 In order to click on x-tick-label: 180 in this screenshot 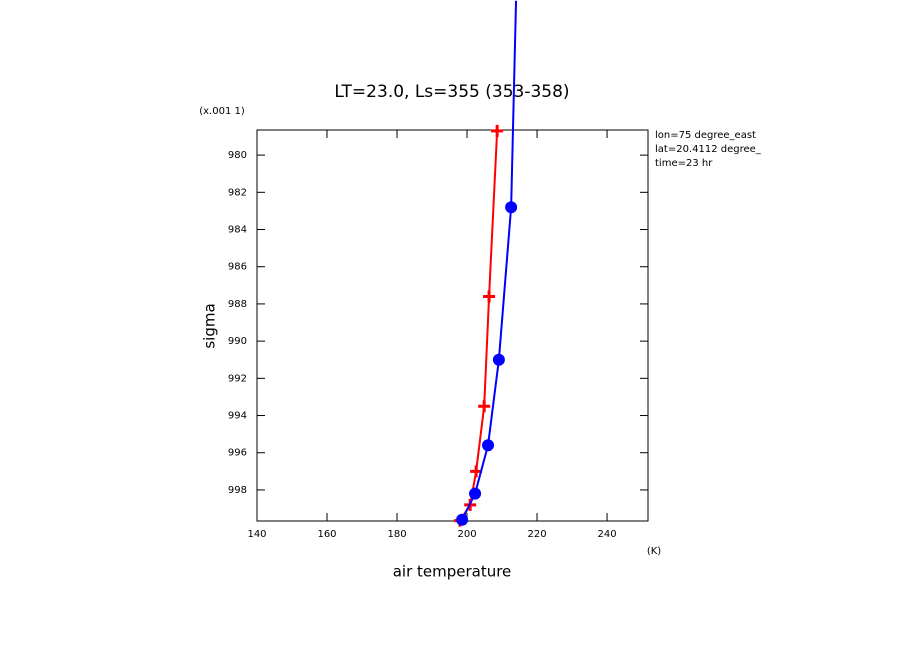, I will do `click(396, 534)`.